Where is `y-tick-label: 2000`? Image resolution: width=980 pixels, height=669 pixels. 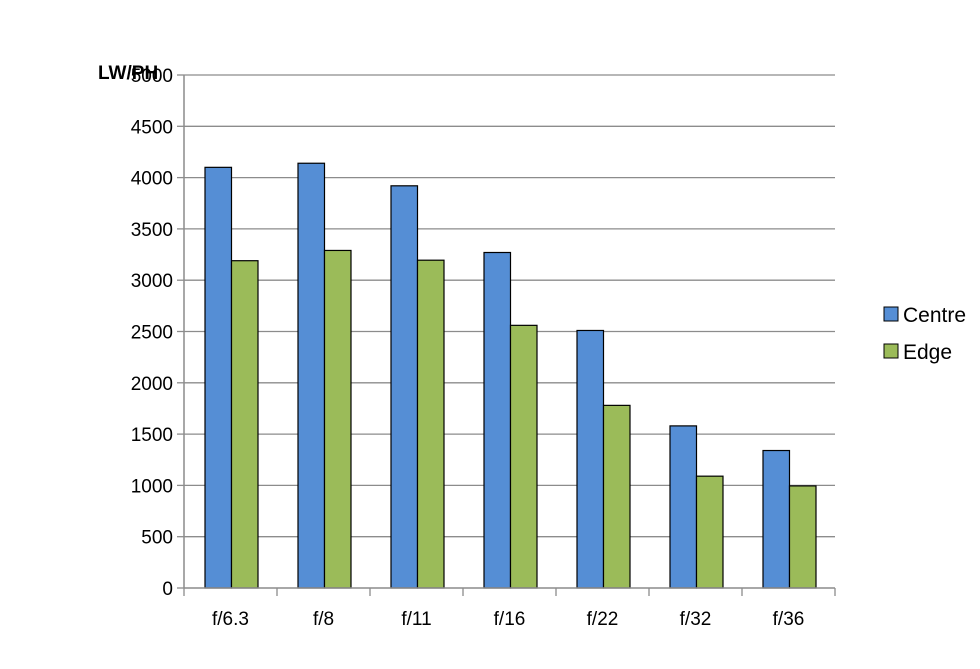
y-tick-label: 2000 is located at coordinates (152, 384).